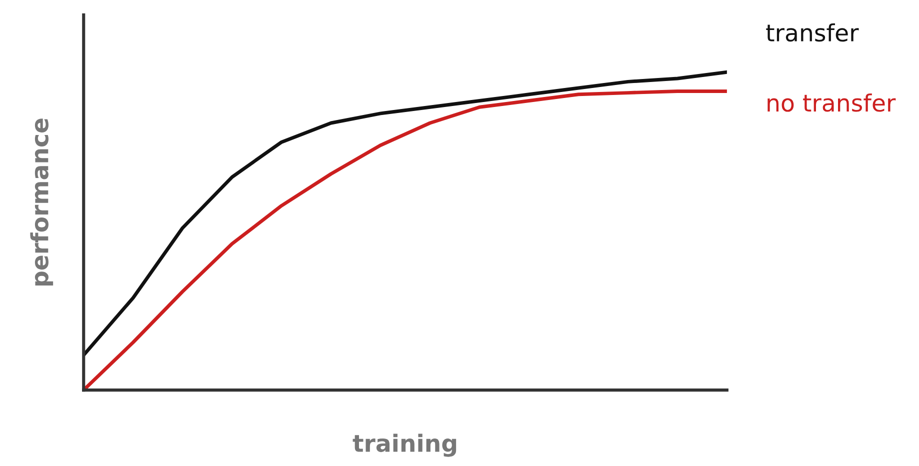  Describe the element at coordinates (42, 202) in the screenshot. I see `y-axis-title: performance` at that location.